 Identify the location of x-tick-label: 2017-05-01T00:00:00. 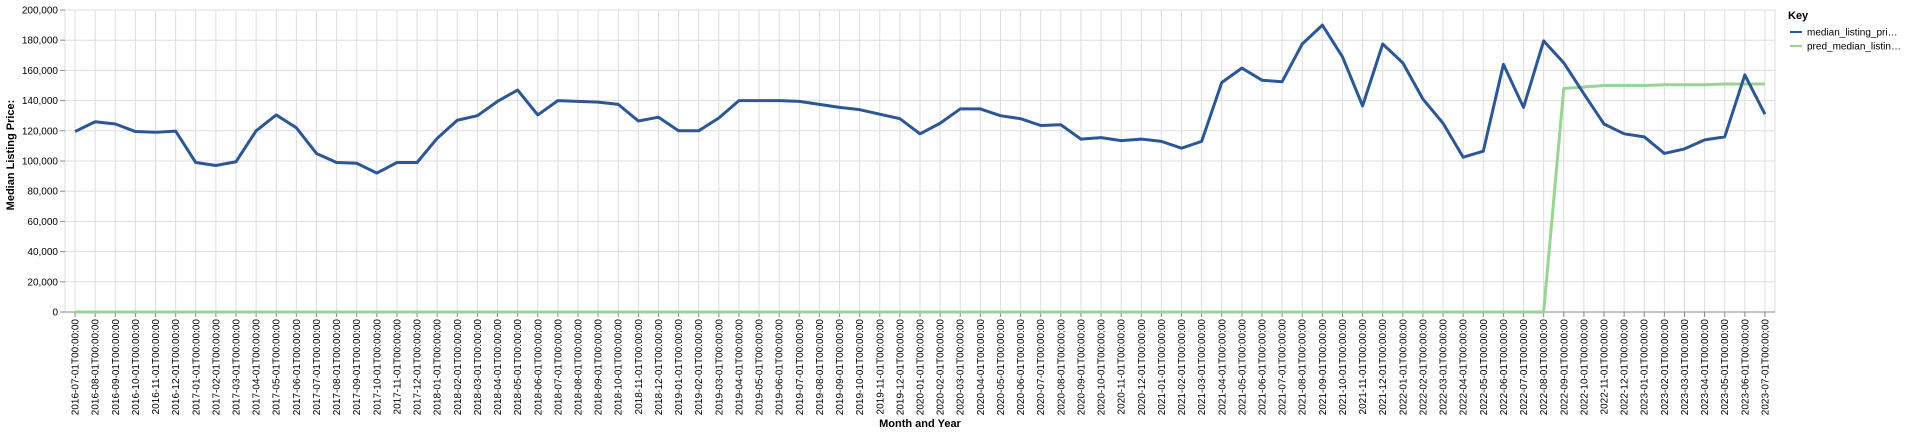
(277, 367).